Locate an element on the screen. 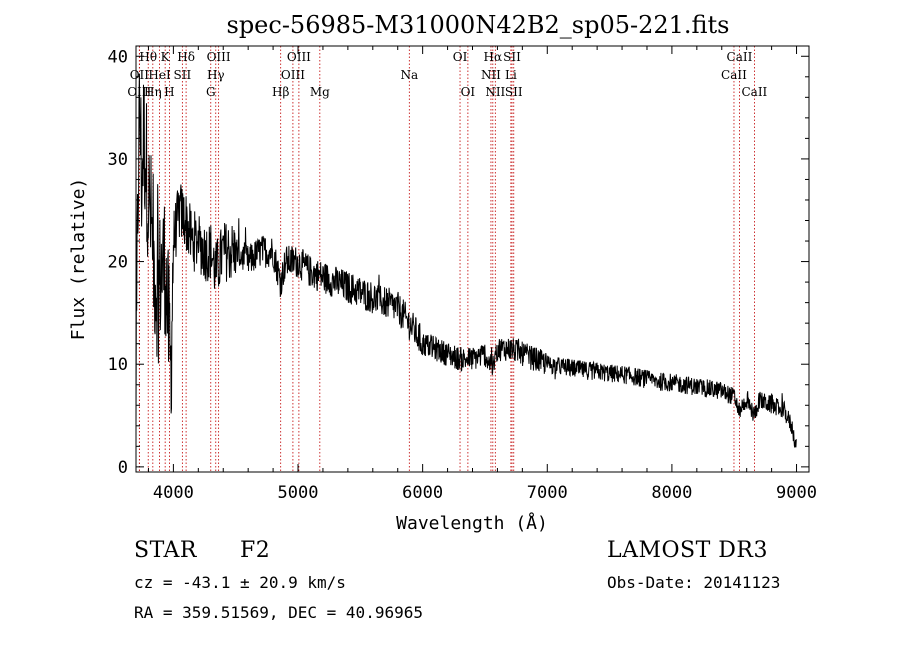 Image resolution: width=900 pixels, height=649 pixels. y-tick-label: 20 is located at coordinates (118, 263).